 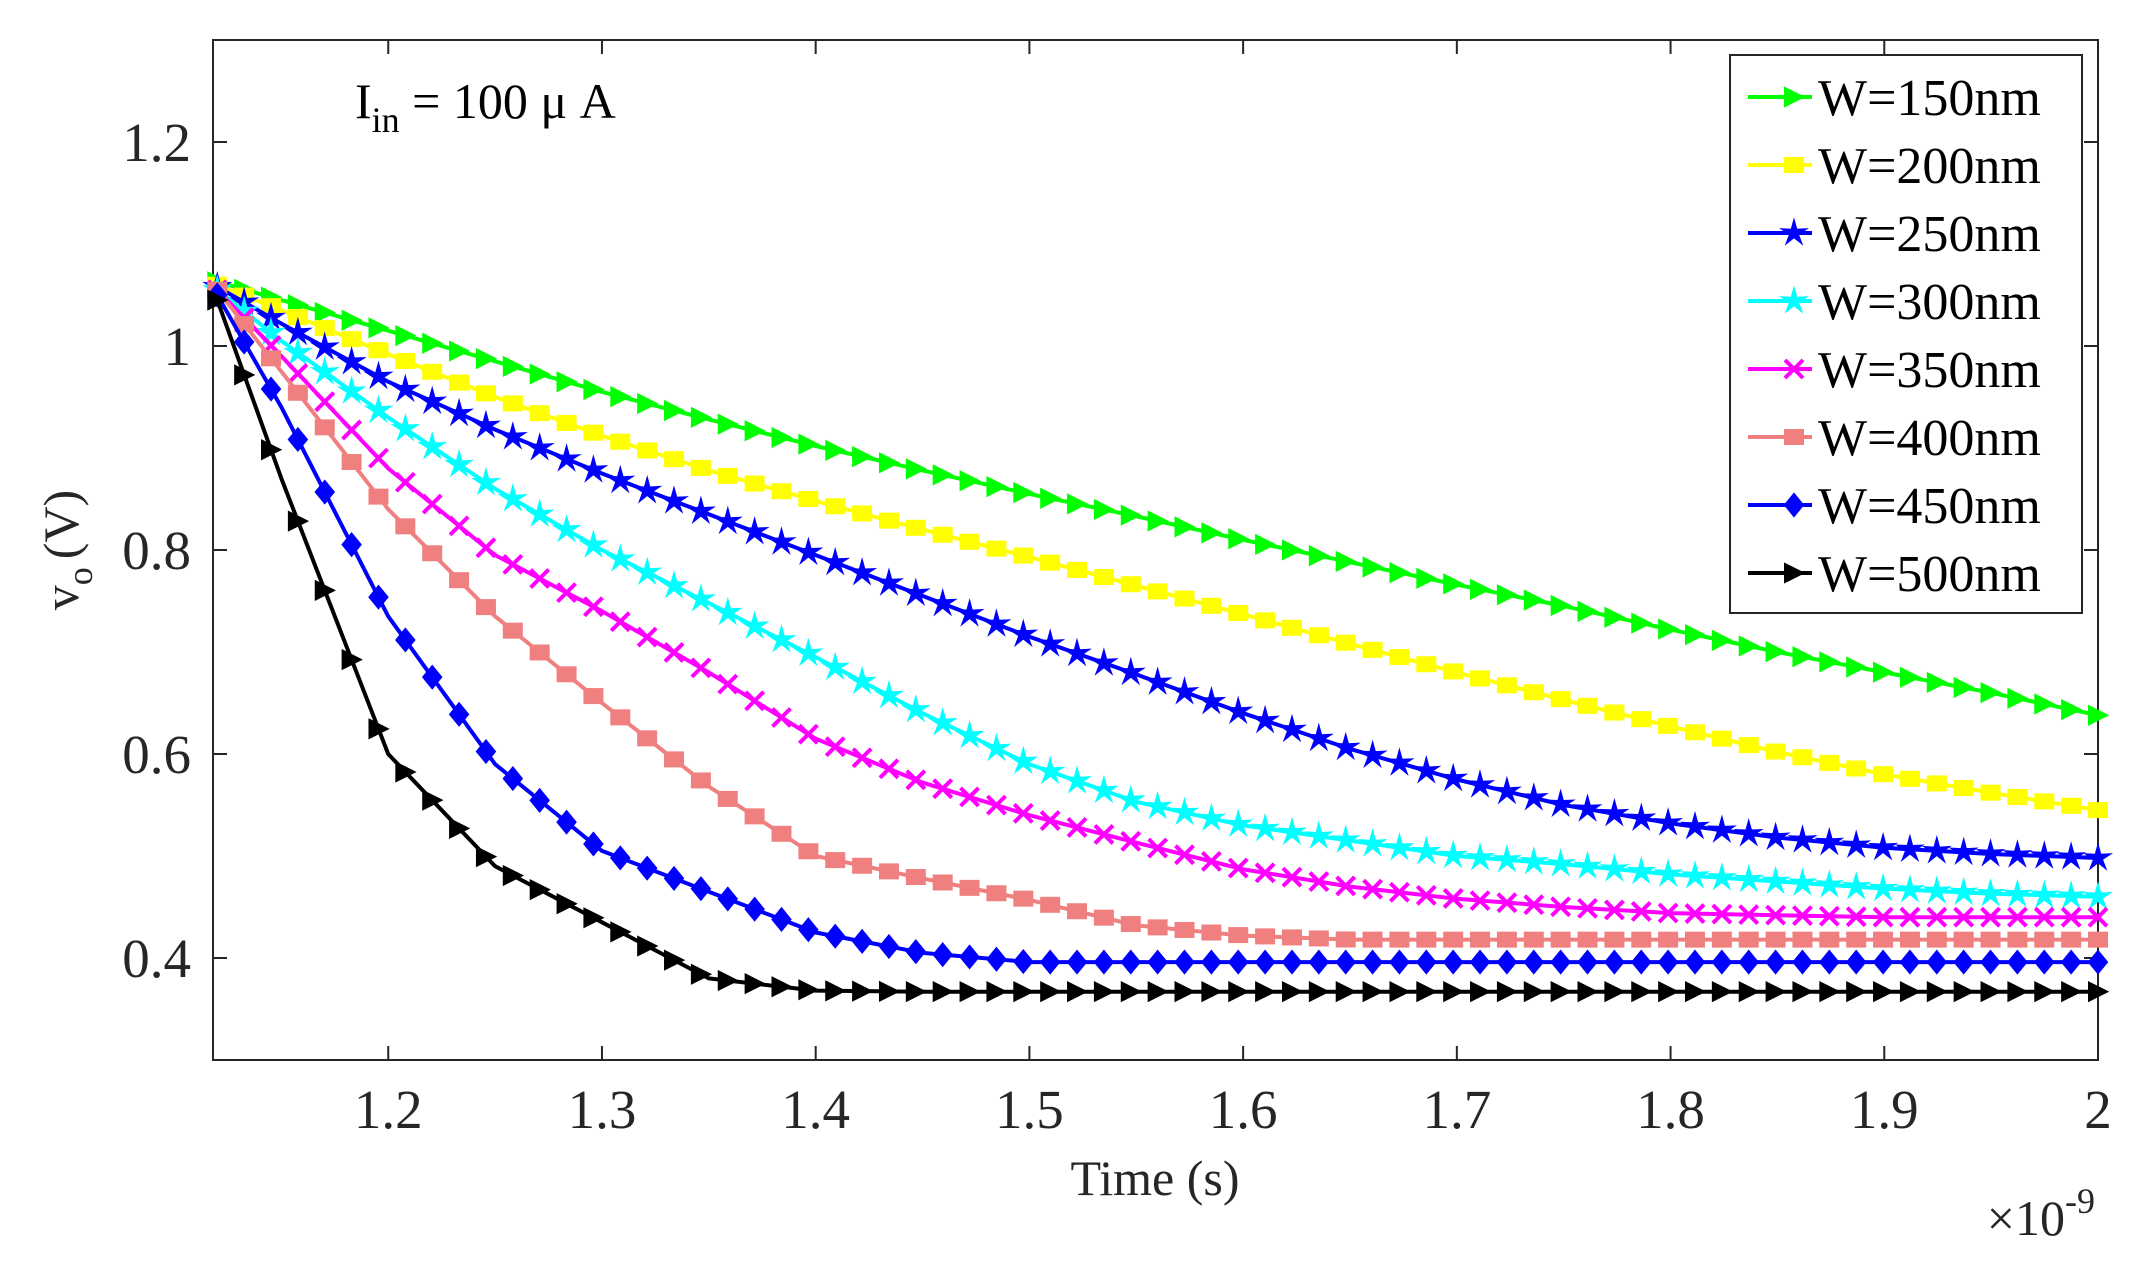 What do you see at coordinates (1929, 234) in the screenshot?
I see `legend-label: W=250nm` at bounding box center [1929, 234].